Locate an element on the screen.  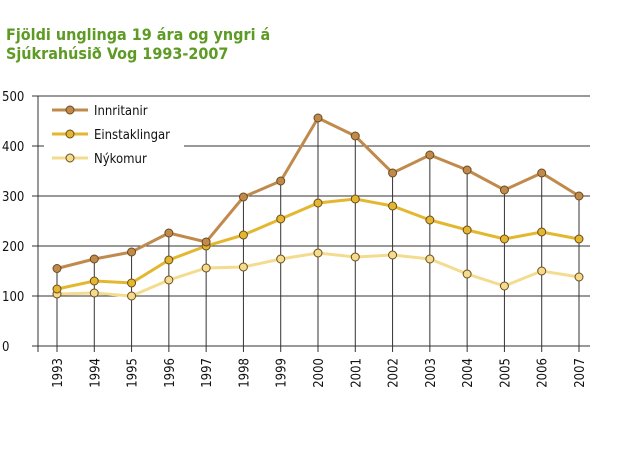
x-tick-label: 1995 is located at coordinates (133, 373).